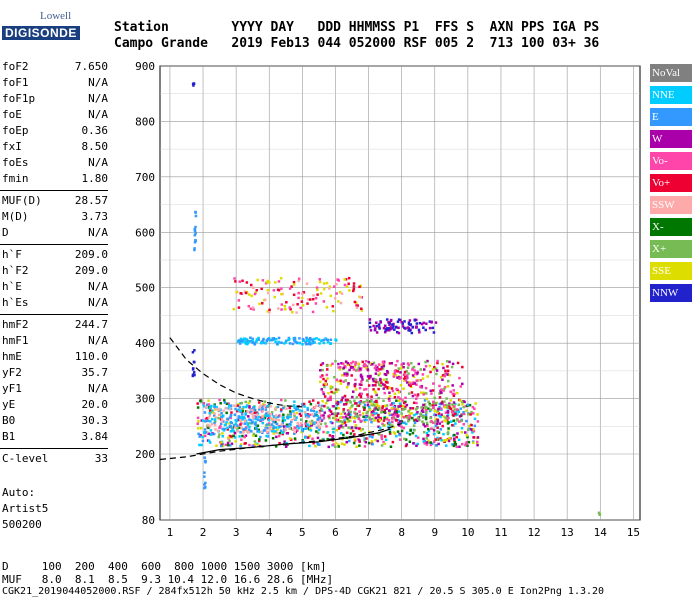 The width and height of the screenshot is (700, 600). Describe the element at coordinates (55, 165) in the screenshot. I see `param-row: foEs N/A` at that location.